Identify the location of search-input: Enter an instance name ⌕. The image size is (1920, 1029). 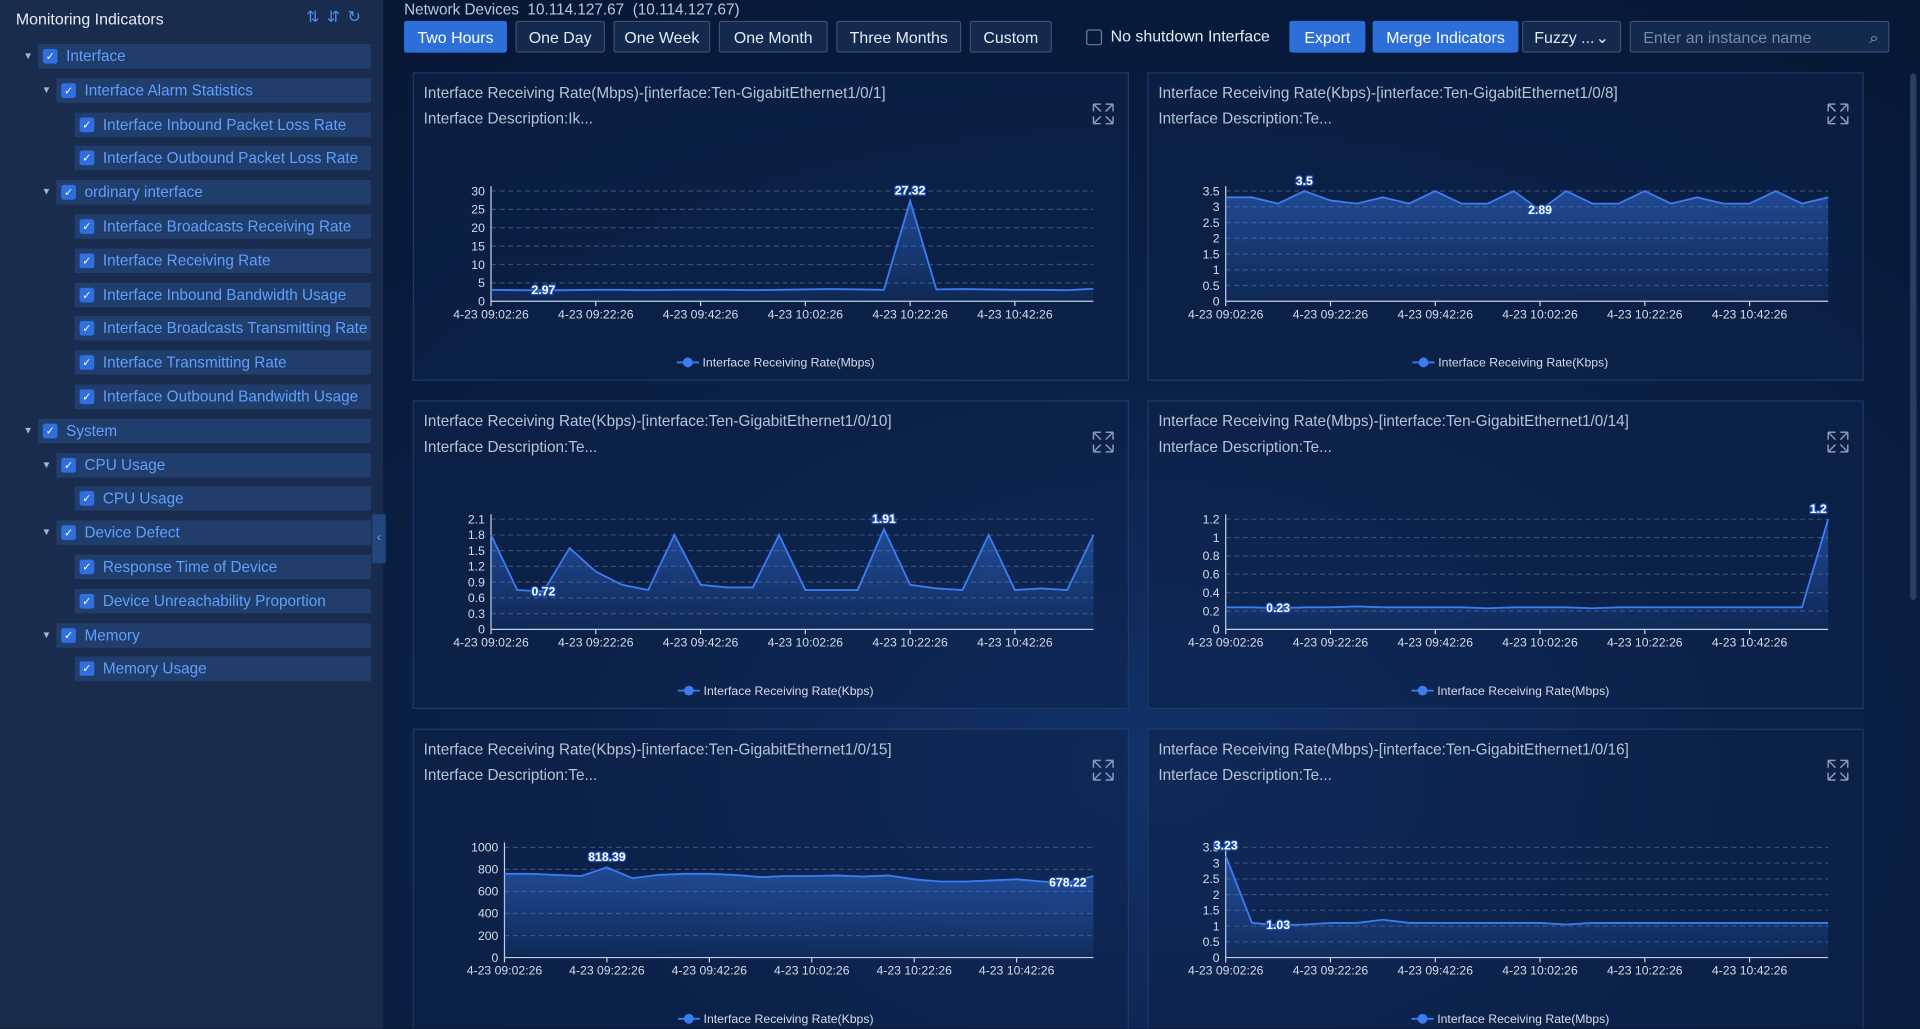
(1759, 36).